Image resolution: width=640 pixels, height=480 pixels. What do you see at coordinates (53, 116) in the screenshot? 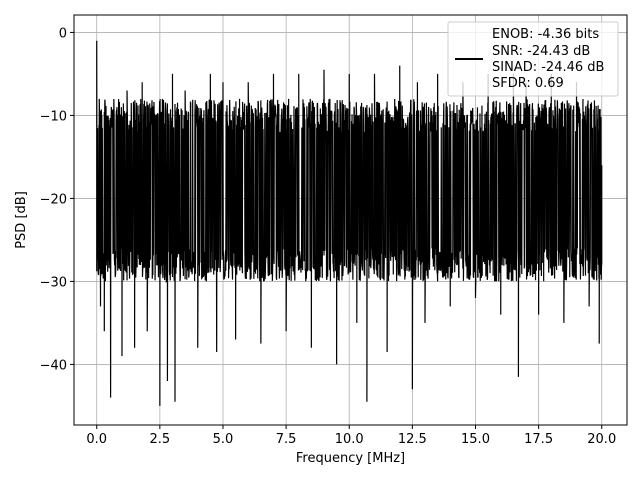
I see `y-tick-label: −10` at bounding box center [53, 116].